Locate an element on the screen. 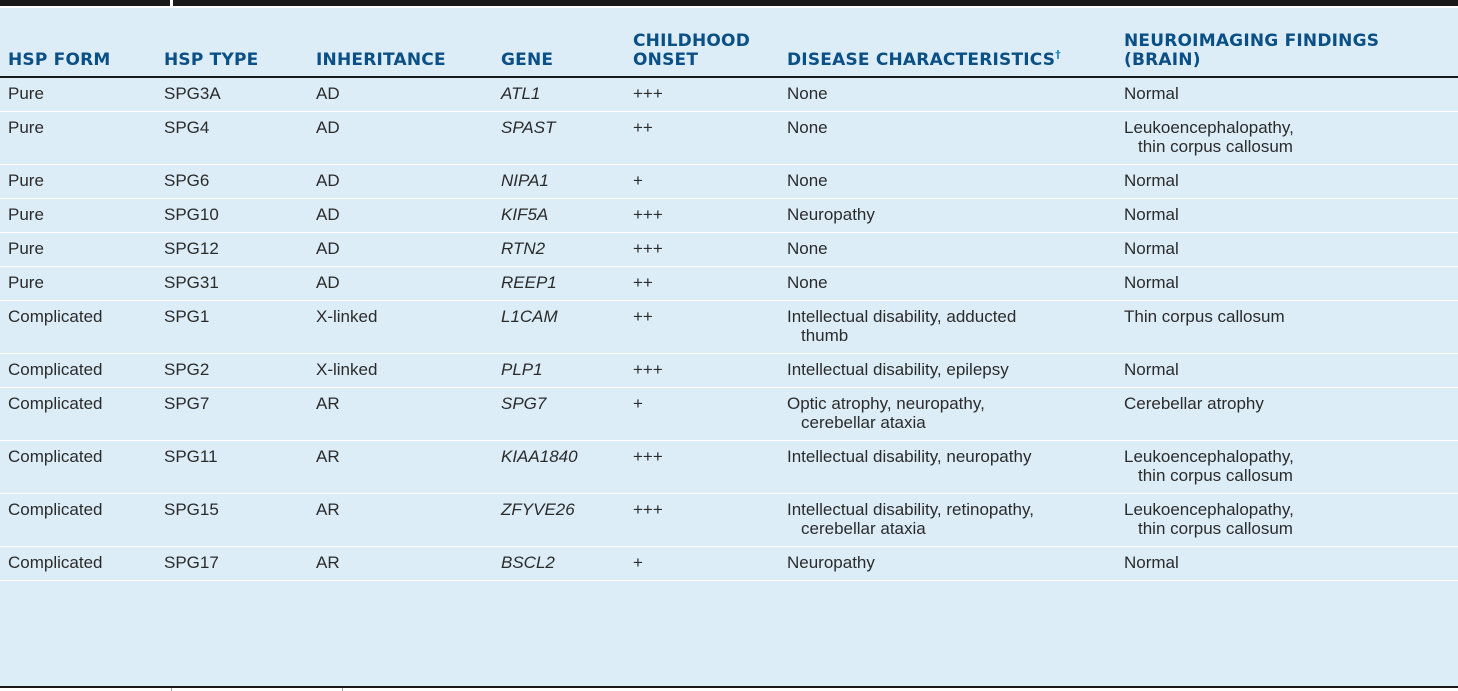 The height and width of the screenshot is (691, 1458). cell-gene: KIAA1840 is located at coordinates (559, 467).